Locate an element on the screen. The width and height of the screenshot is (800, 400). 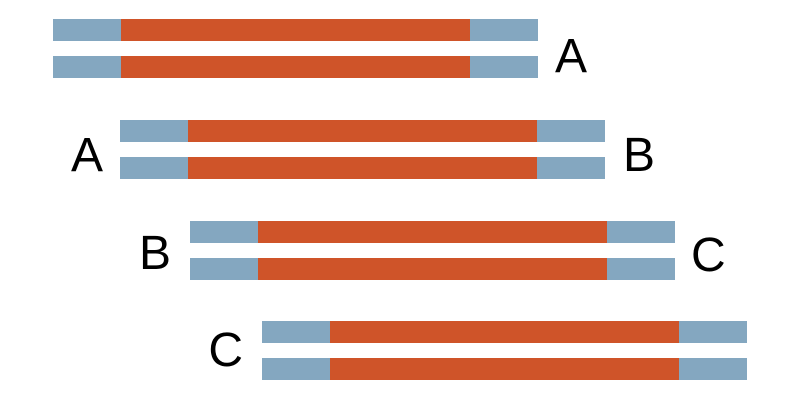
fragment-1: A is located at coordinates (320, 51).